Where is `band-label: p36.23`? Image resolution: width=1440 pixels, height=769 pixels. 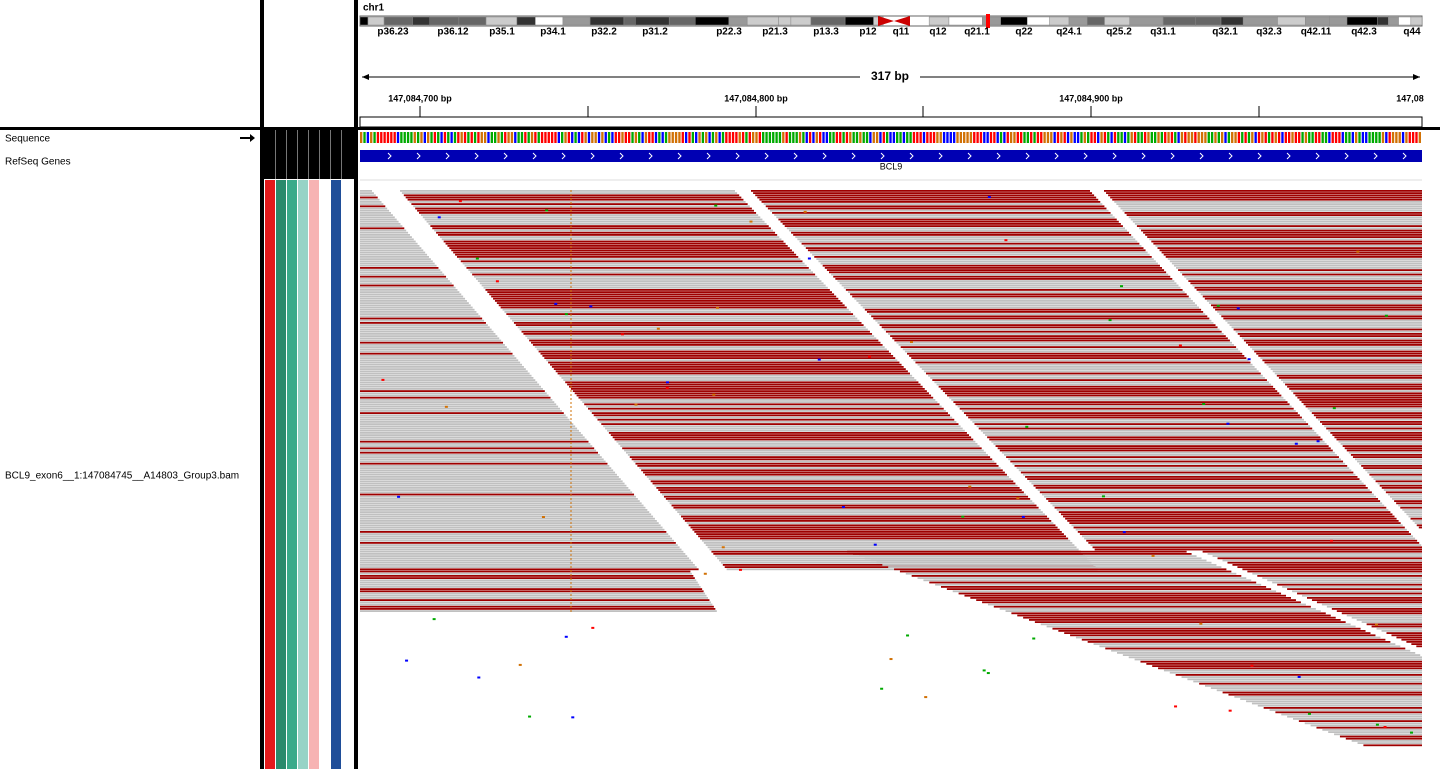
band-label: p36.23 is located at coordinates (393, 32).